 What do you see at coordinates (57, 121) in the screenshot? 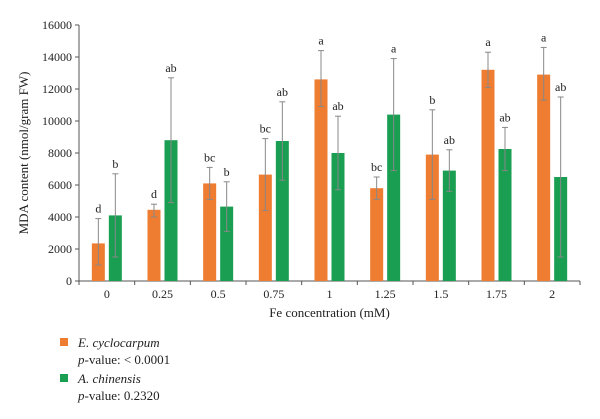
I see `y-tick-label: 10000` at bounding box center [57, 121].